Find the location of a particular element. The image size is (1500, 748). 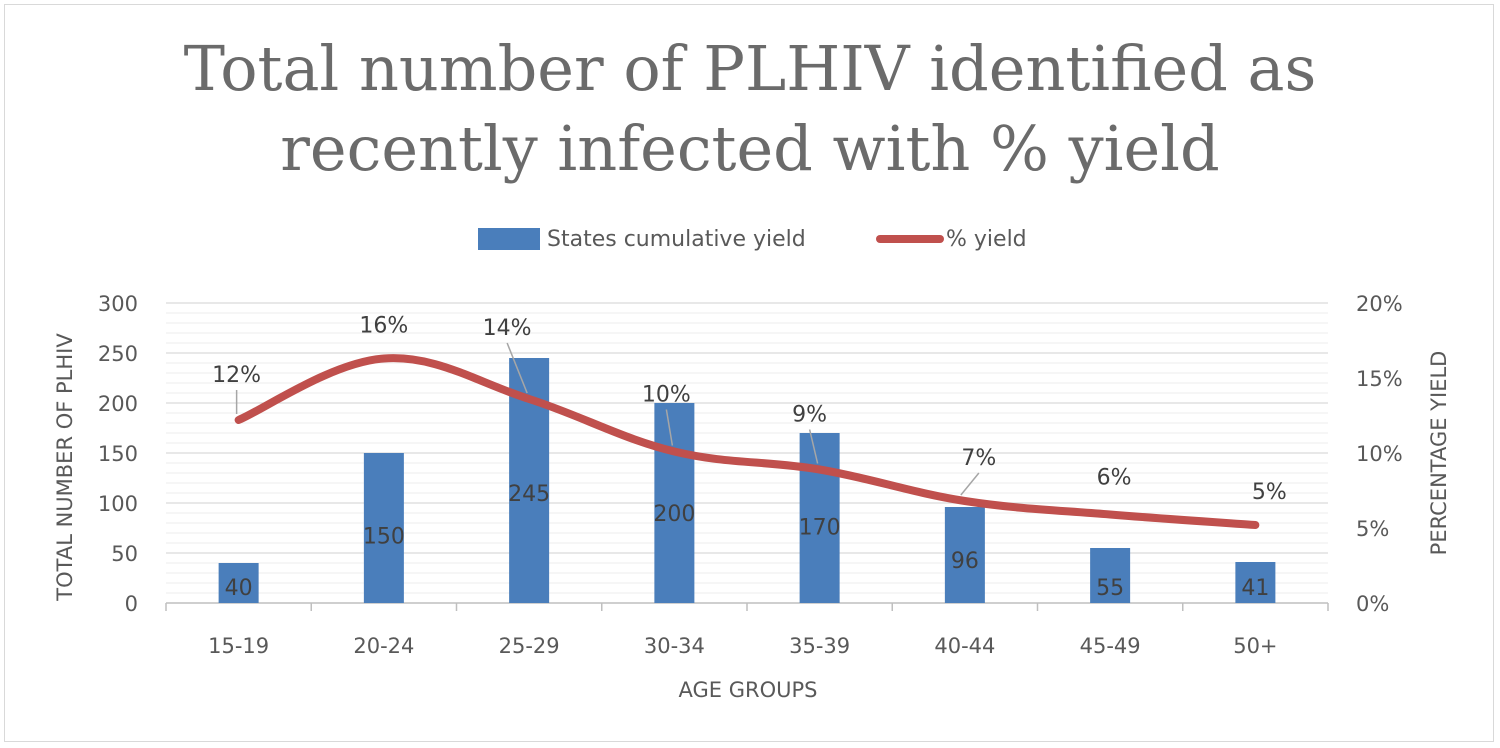

bar-data-label: 170 is located at coordinates (820, 528).